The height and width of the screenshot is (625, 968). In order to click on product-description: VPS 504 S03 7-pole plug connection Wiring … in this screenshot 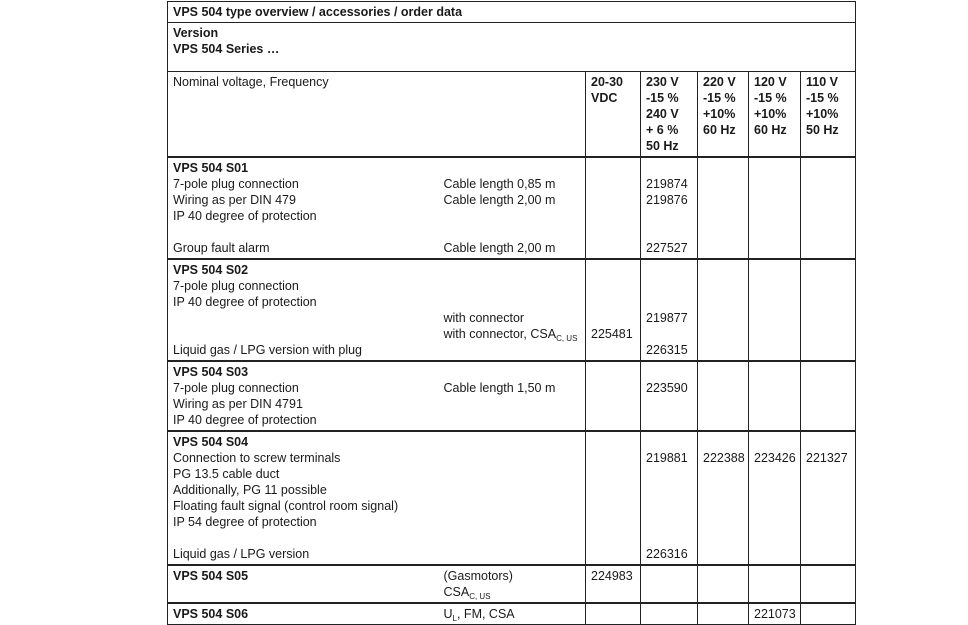, I will do `click(304, 396)`.